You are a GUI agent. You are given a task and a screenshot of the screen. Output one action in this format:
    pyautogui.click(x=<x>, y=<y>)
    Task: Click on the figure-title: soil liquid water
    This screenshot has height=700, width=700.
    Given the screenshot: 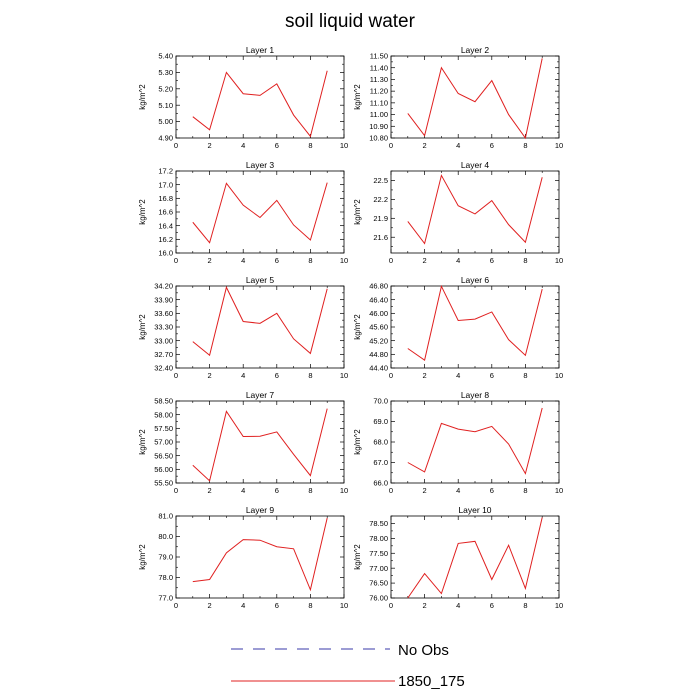 What is the action you would take?
    pyautogui.click(x=350, y=21)
    